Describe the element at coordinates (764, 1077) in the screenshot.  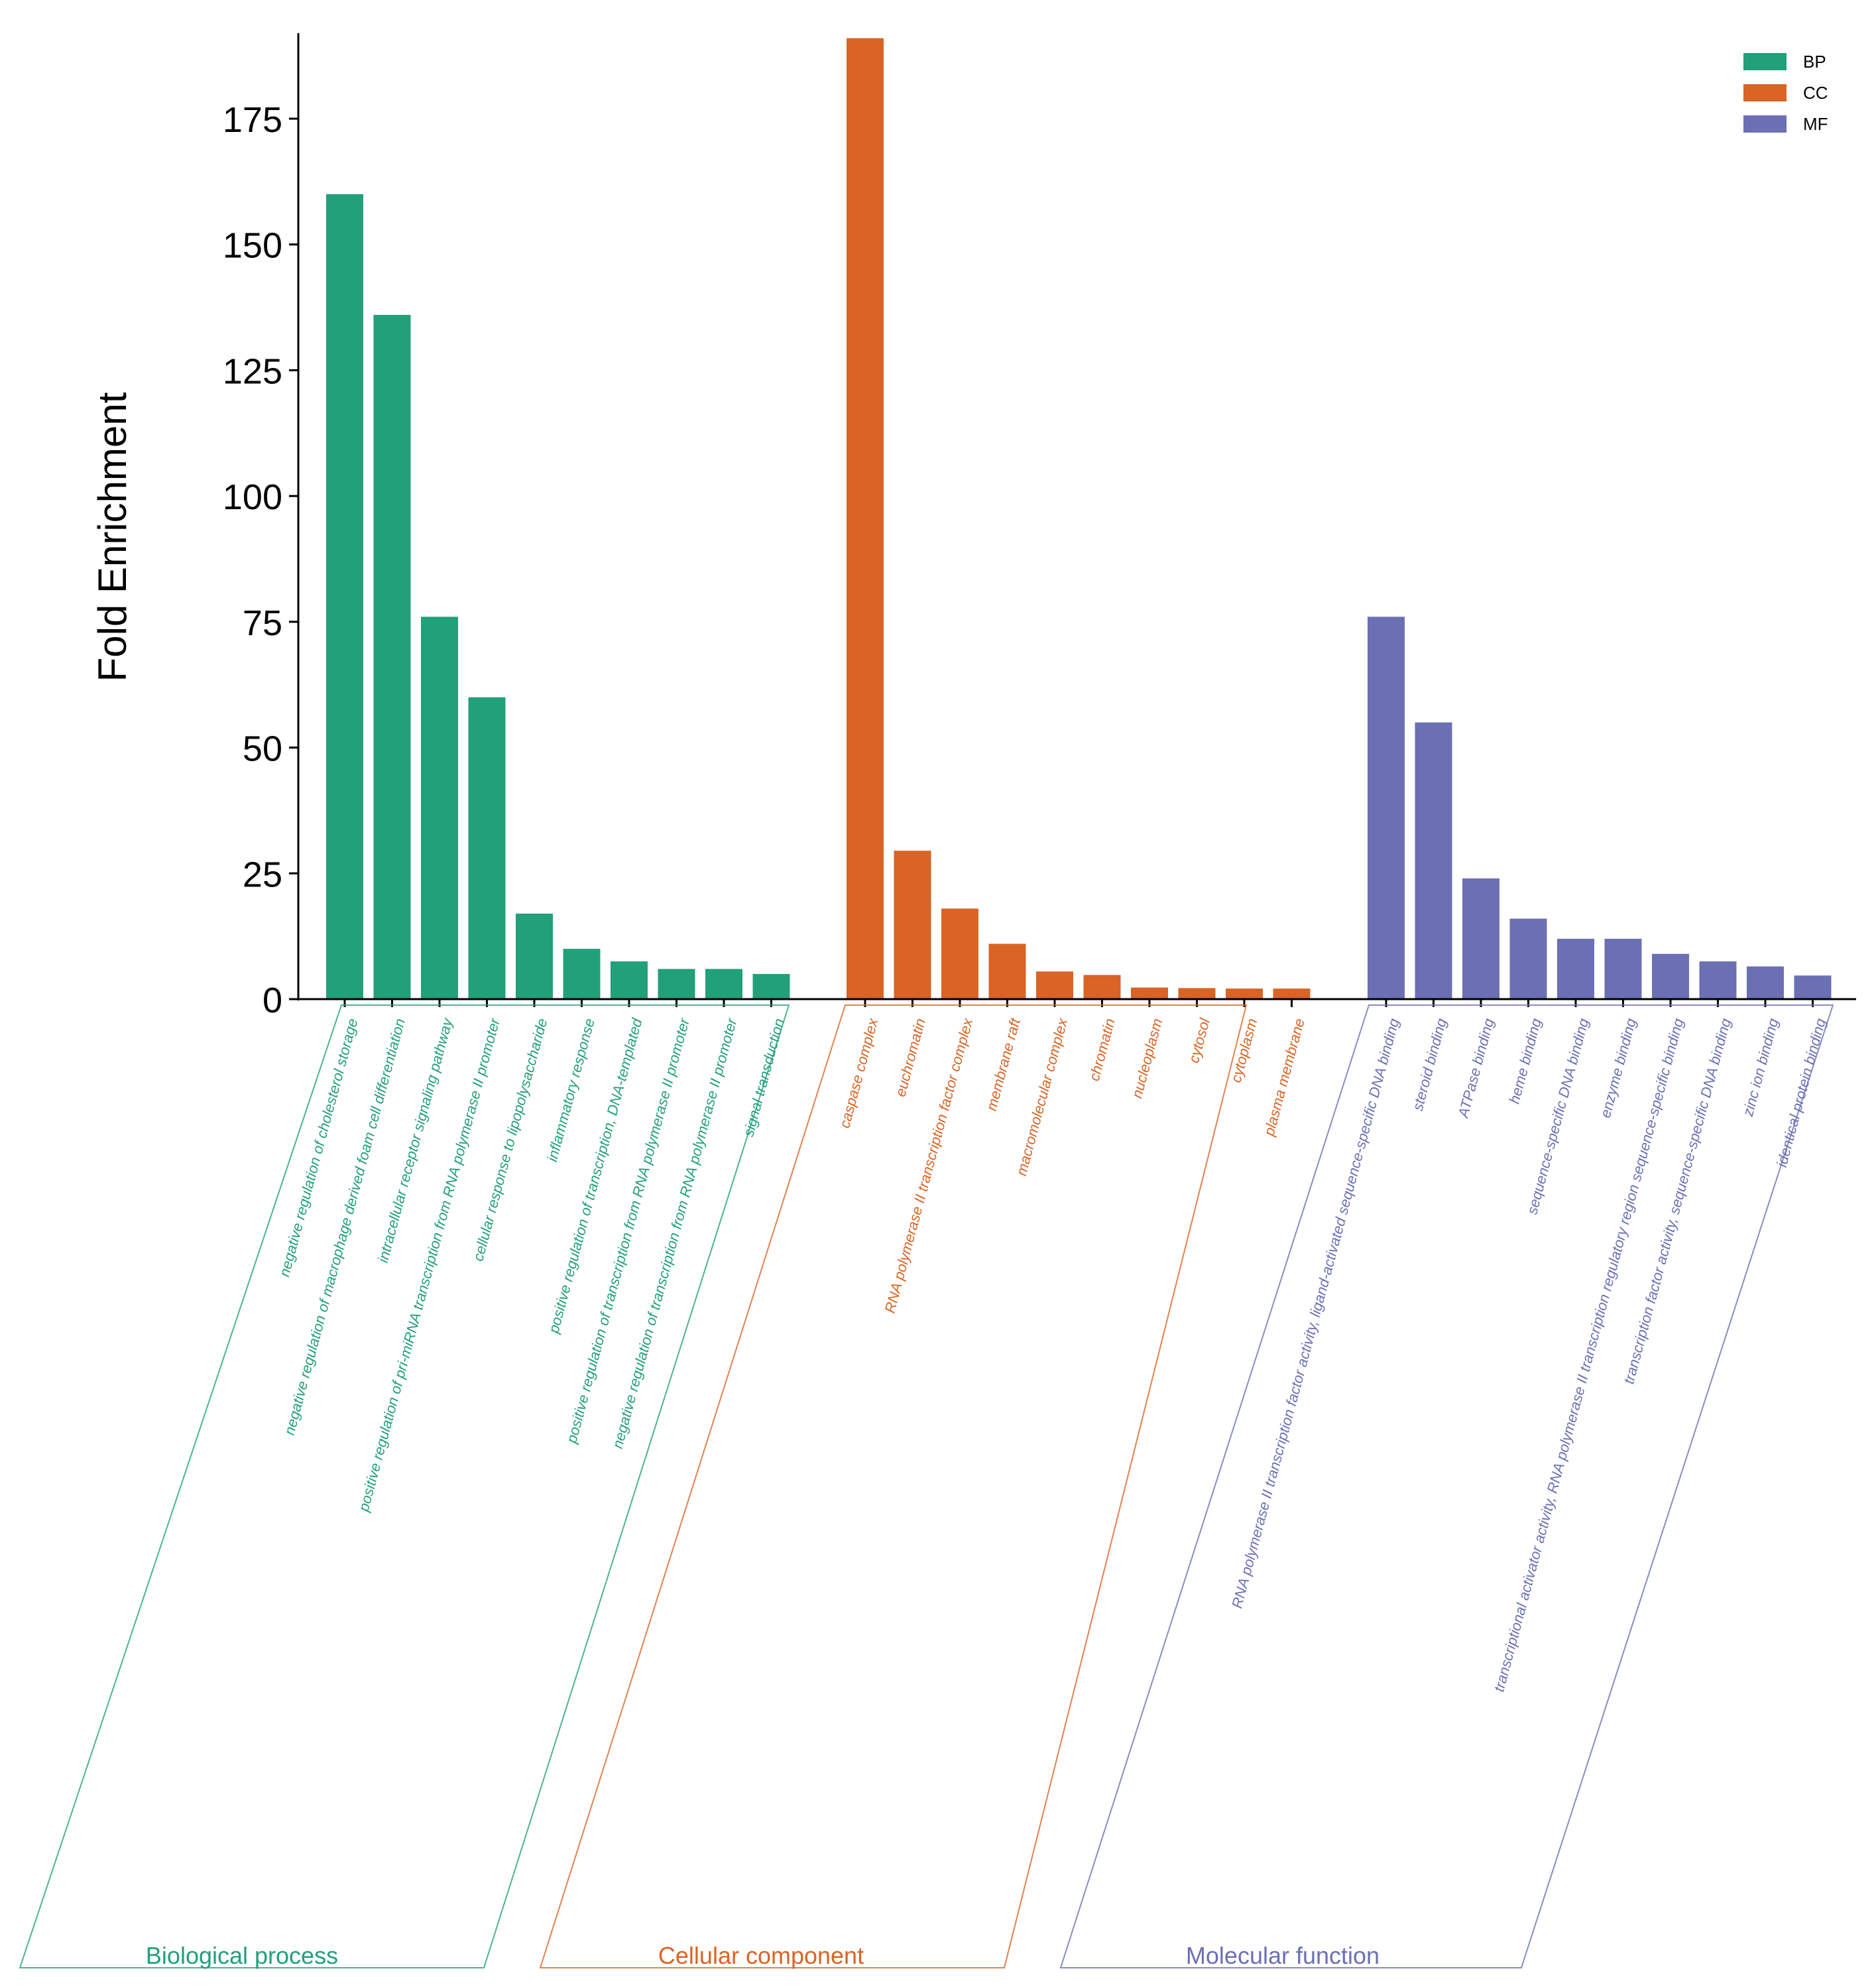
I see `category-label: signal transduction` at that location.